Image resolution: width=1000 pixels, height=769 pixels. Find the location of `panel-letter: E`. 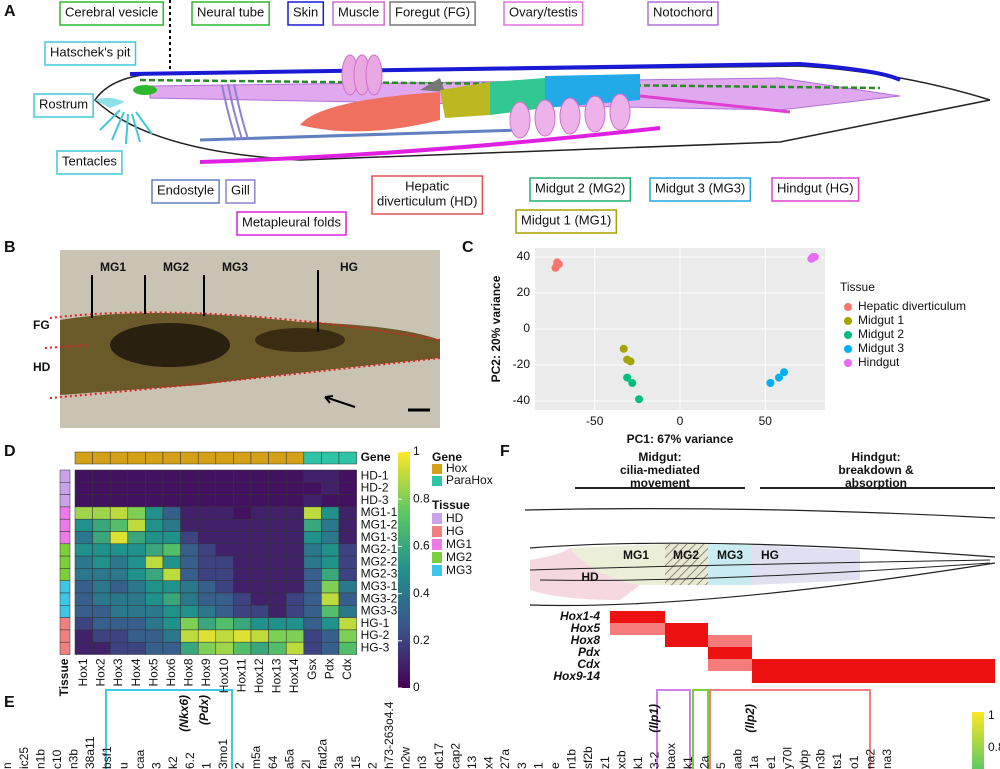

panel-letter: E is located at coordinates (9, 702).